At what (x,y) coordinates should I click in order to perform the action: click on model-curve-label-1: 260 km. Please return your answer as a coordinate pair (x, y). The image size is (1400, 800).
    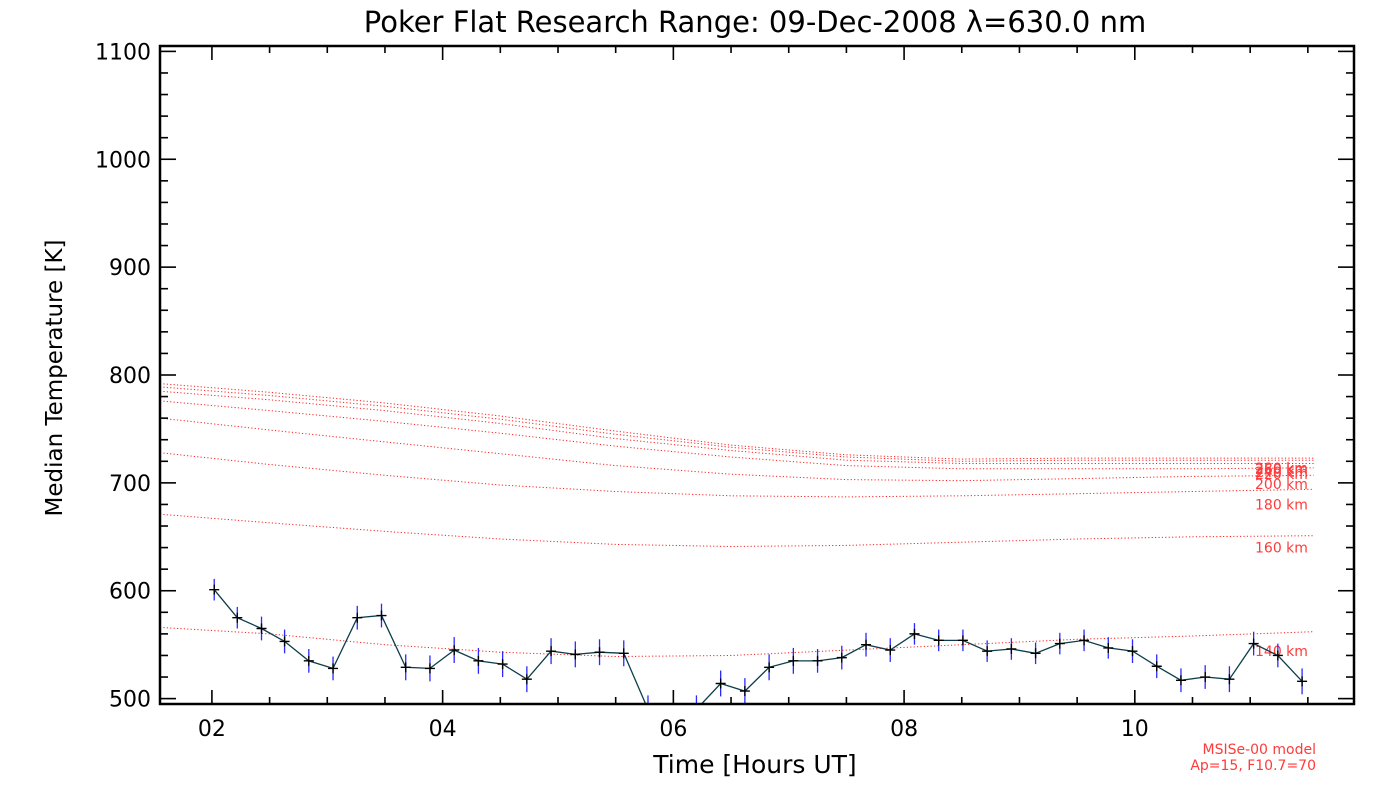
    Looking at the image, I should click on (1281, 470).